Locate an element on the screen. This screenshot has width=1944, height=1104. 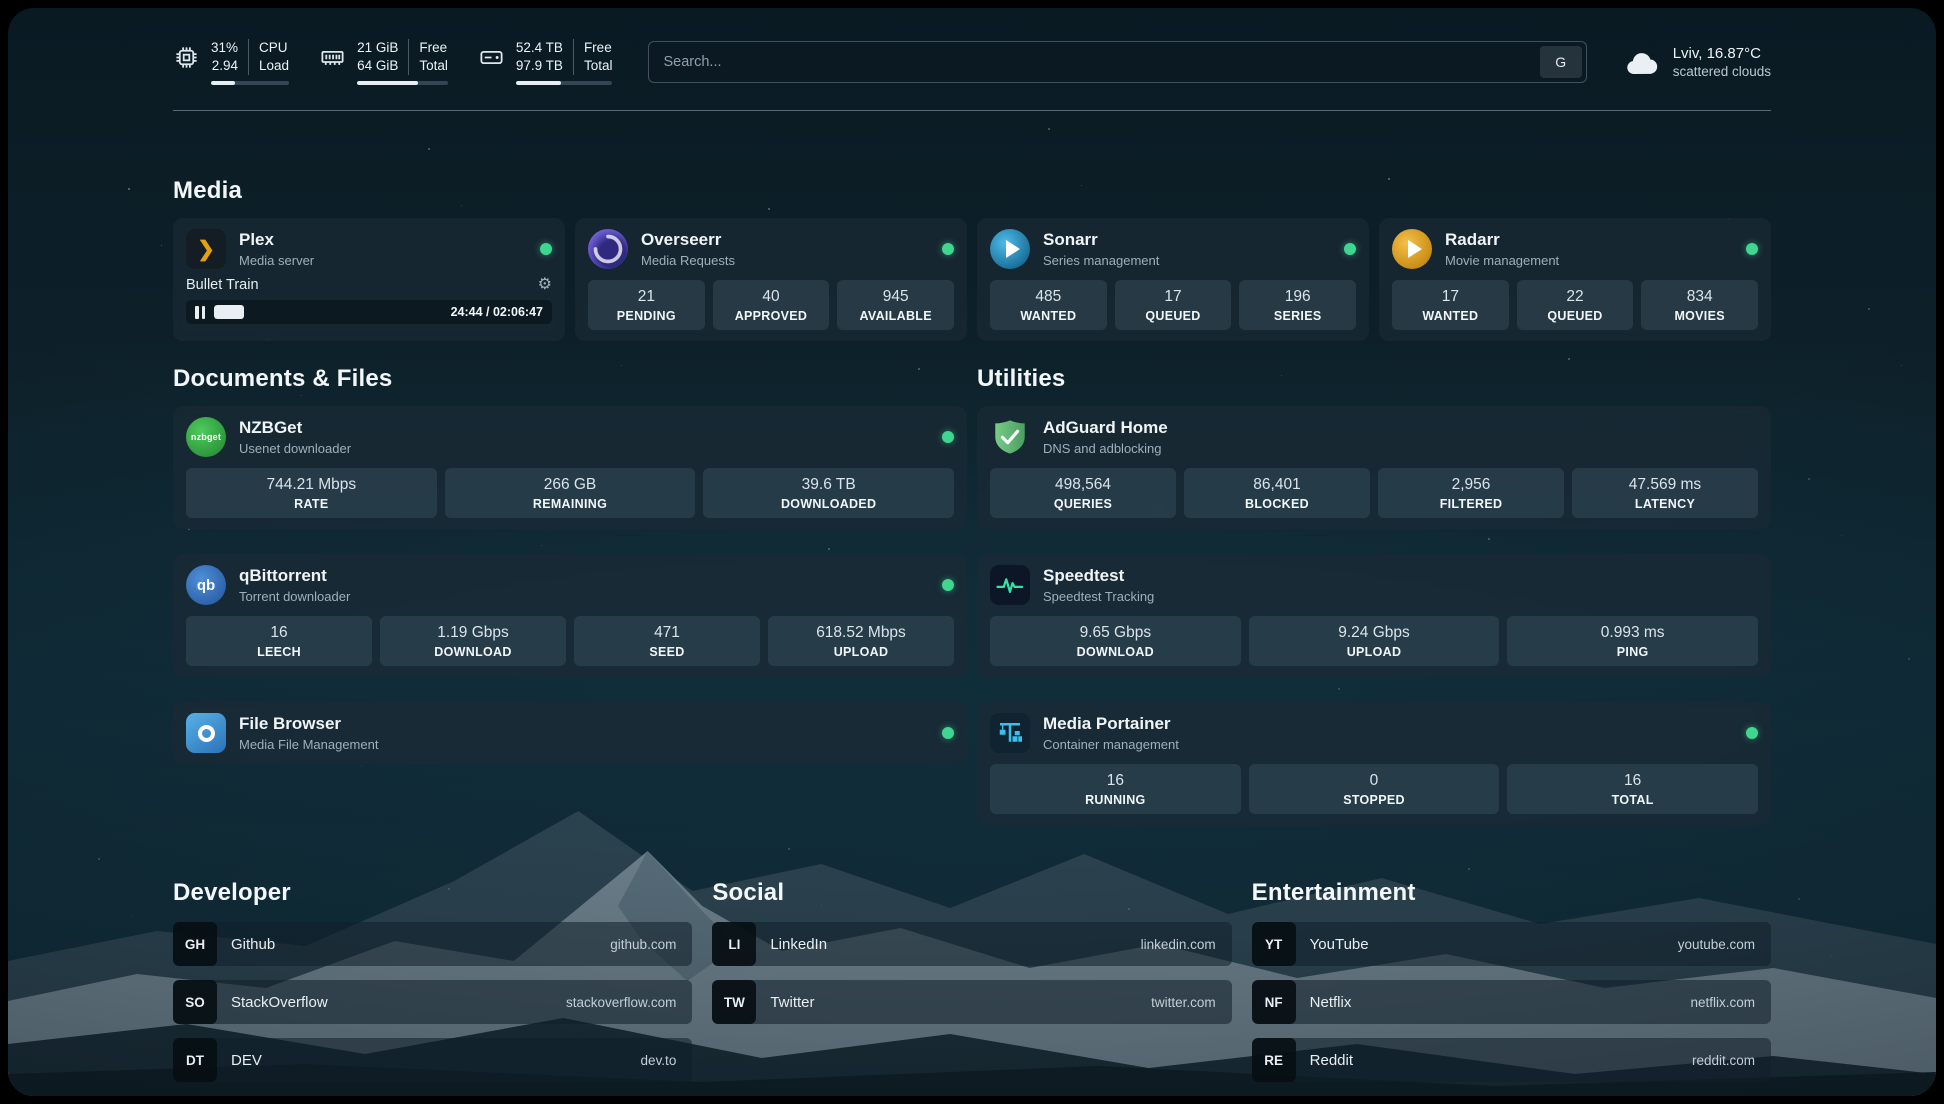
app-link-plex: ❯ Plex Media server is located at coordinates (369, 249).